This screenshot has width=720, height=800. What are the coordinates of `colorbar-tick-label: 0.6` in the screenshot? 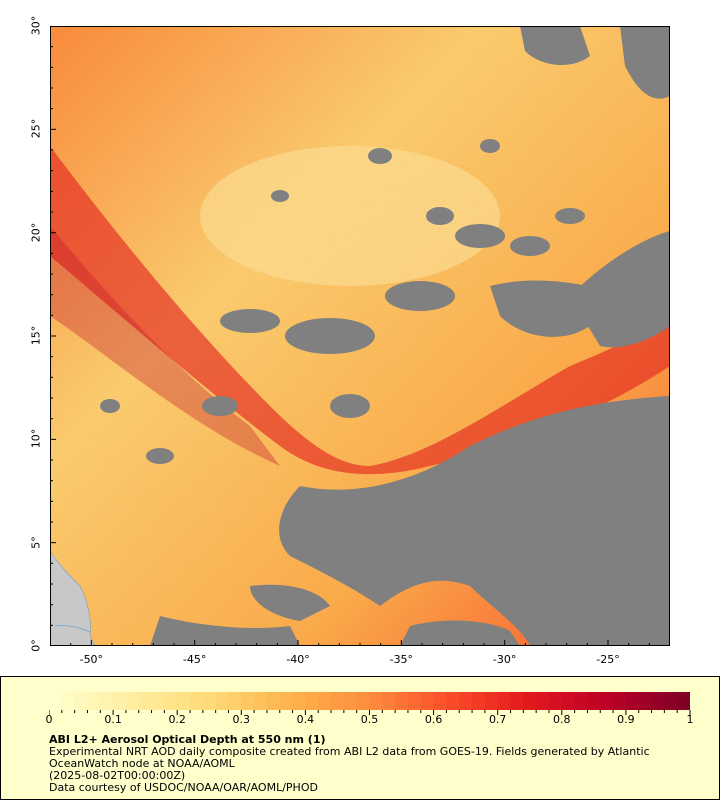 It's located at (433, 719).